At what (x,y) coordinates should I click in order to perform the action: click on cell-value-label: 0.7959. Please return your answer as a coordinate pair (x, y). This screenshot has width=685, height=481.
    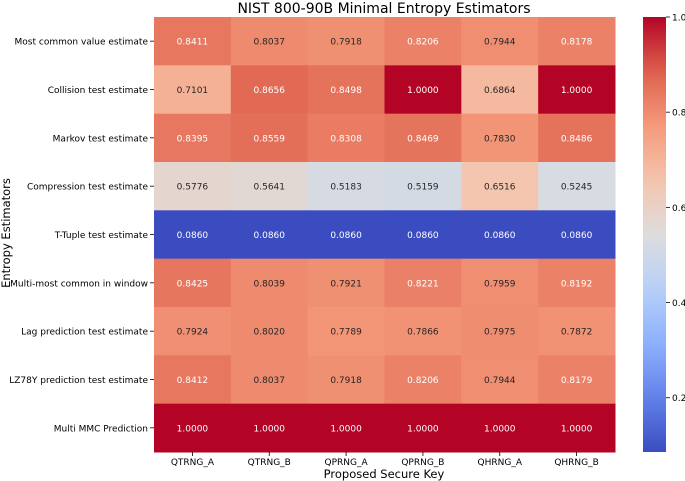
    Looking at the image, I should click on (500, 284).